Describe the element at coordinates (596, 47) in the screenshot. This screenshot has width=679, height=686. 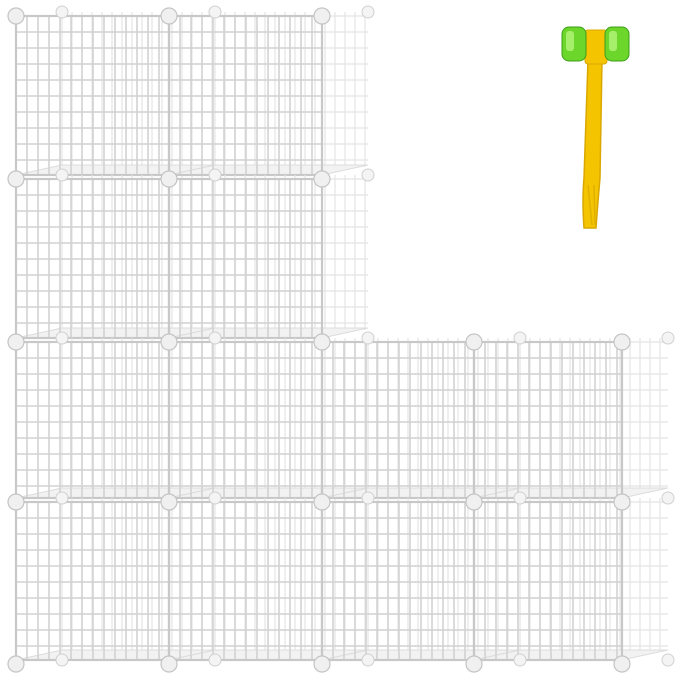
I see `mallet-head-center` at that location.